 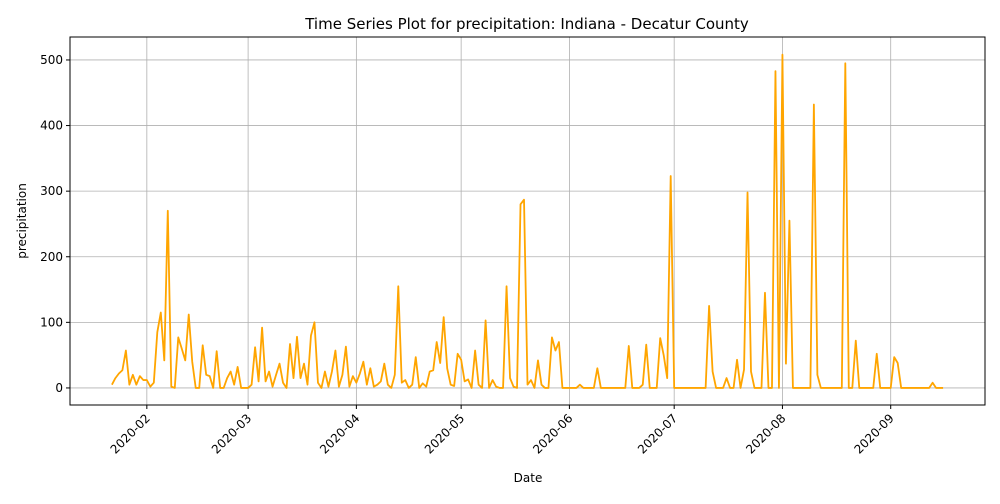 I want to click on y-tick-label: 300, so click(x=51, y=191).